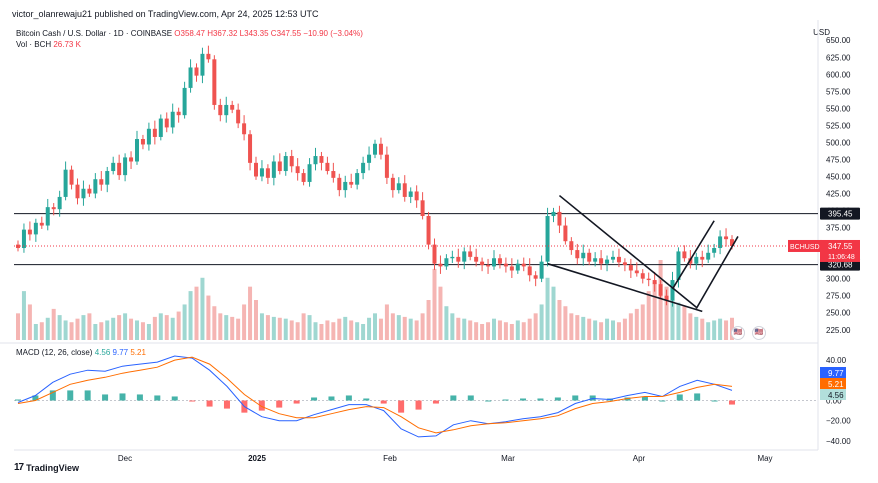  What do you see at coordinates (838, 421) in the screenshot?
I see `macd-tick-label: −20.00` at bounding box center [838, 421].